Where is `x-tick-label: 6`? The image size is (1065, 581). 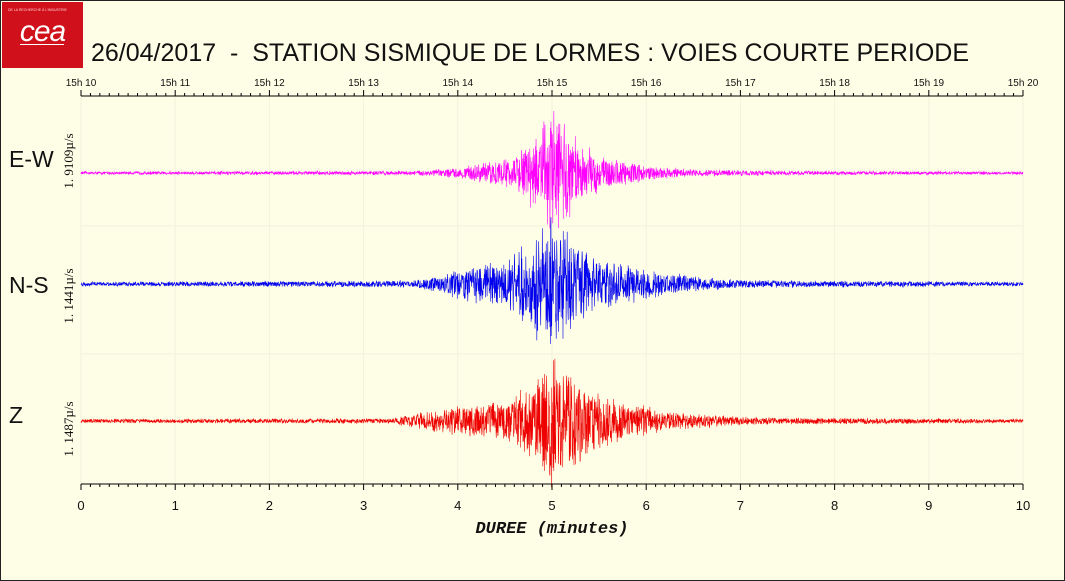
x-tick-label: 6 is located at coordinates (646, 505).